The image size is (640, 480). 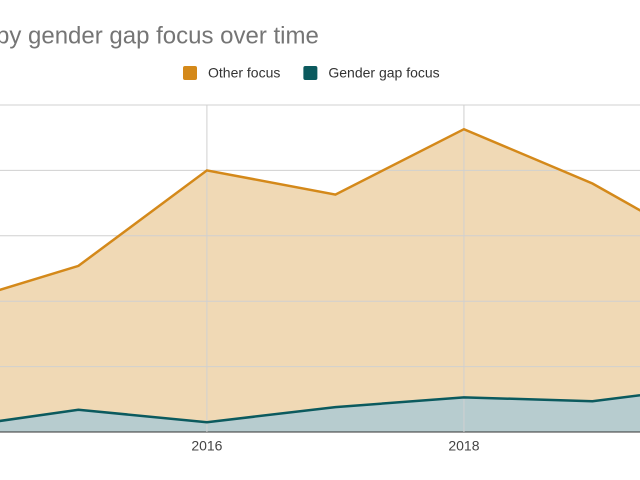 I want to click on area-fill, so click(x=320, y=413).